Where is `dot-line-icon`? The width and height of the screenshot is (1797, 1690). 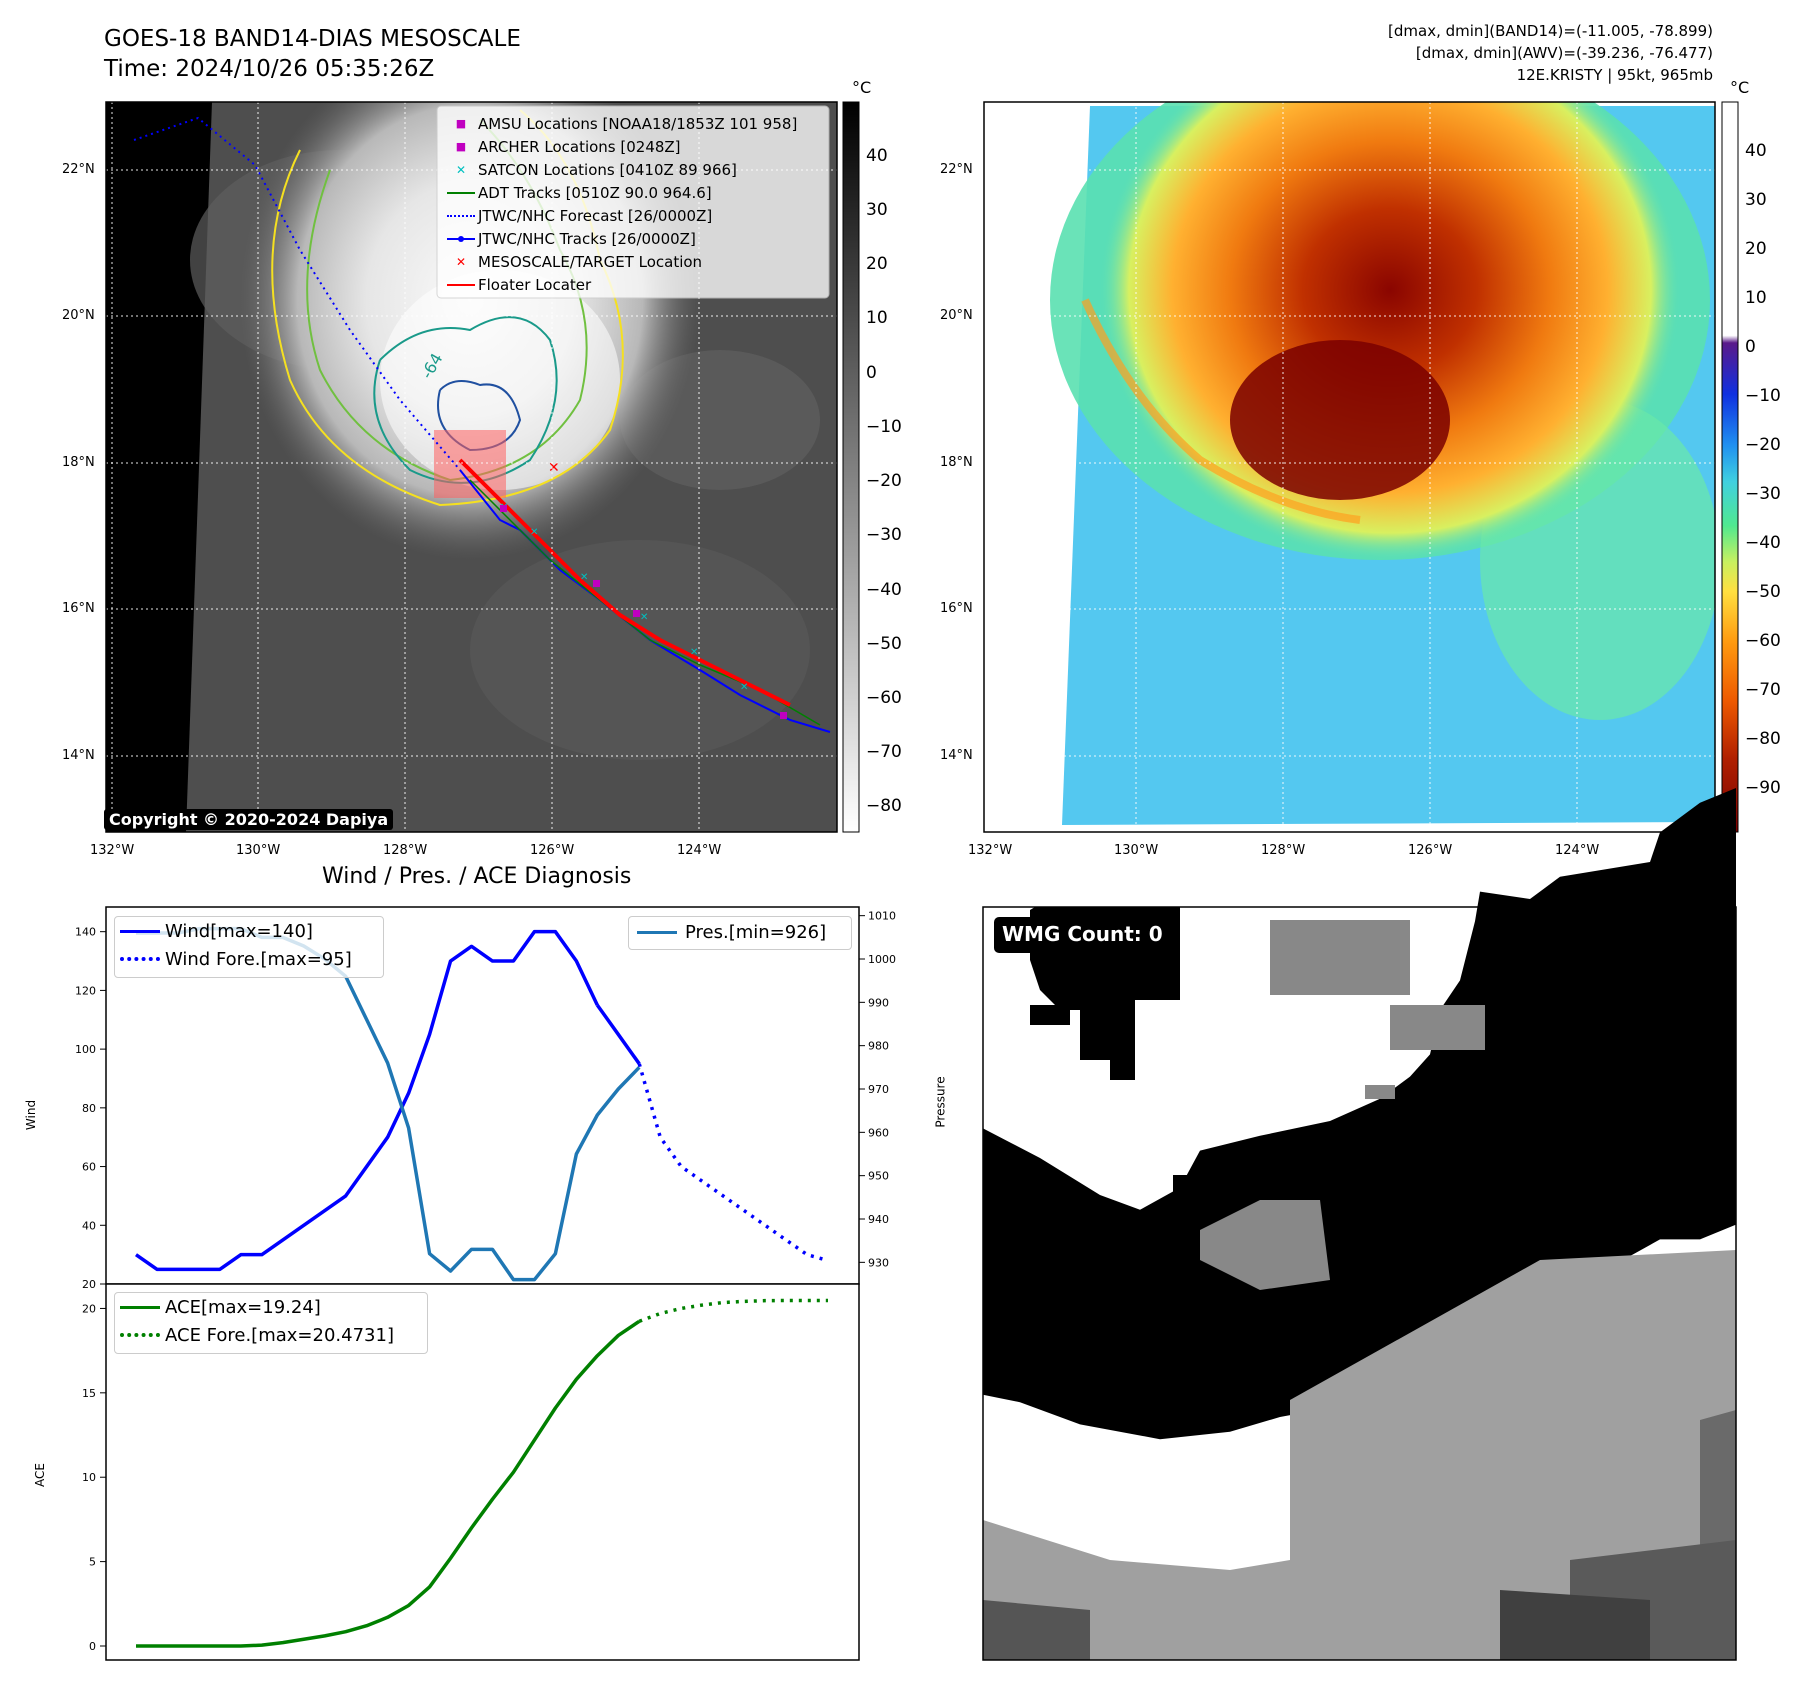 dot-line-icon is located at coordinates (461, 238).